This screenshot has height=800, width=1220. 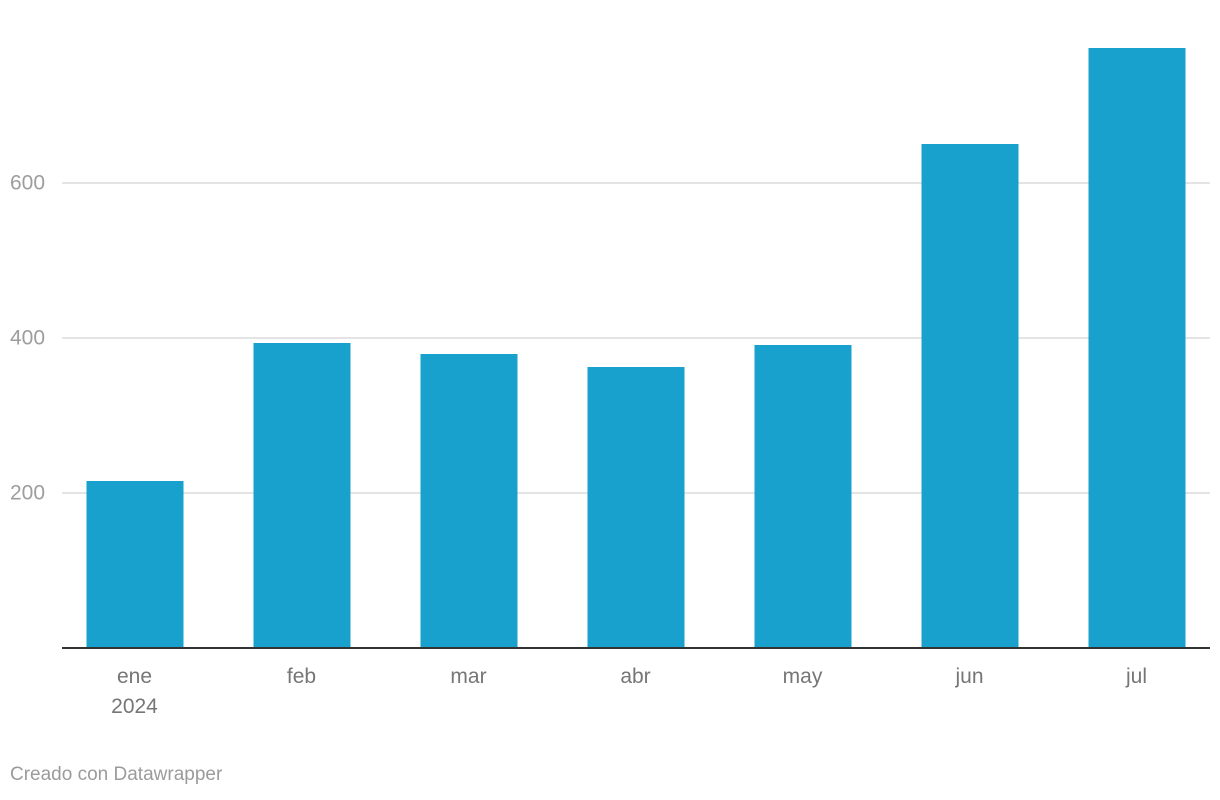 I want to click on x-tick-label-mar: mar, so click(x=468, y=686).